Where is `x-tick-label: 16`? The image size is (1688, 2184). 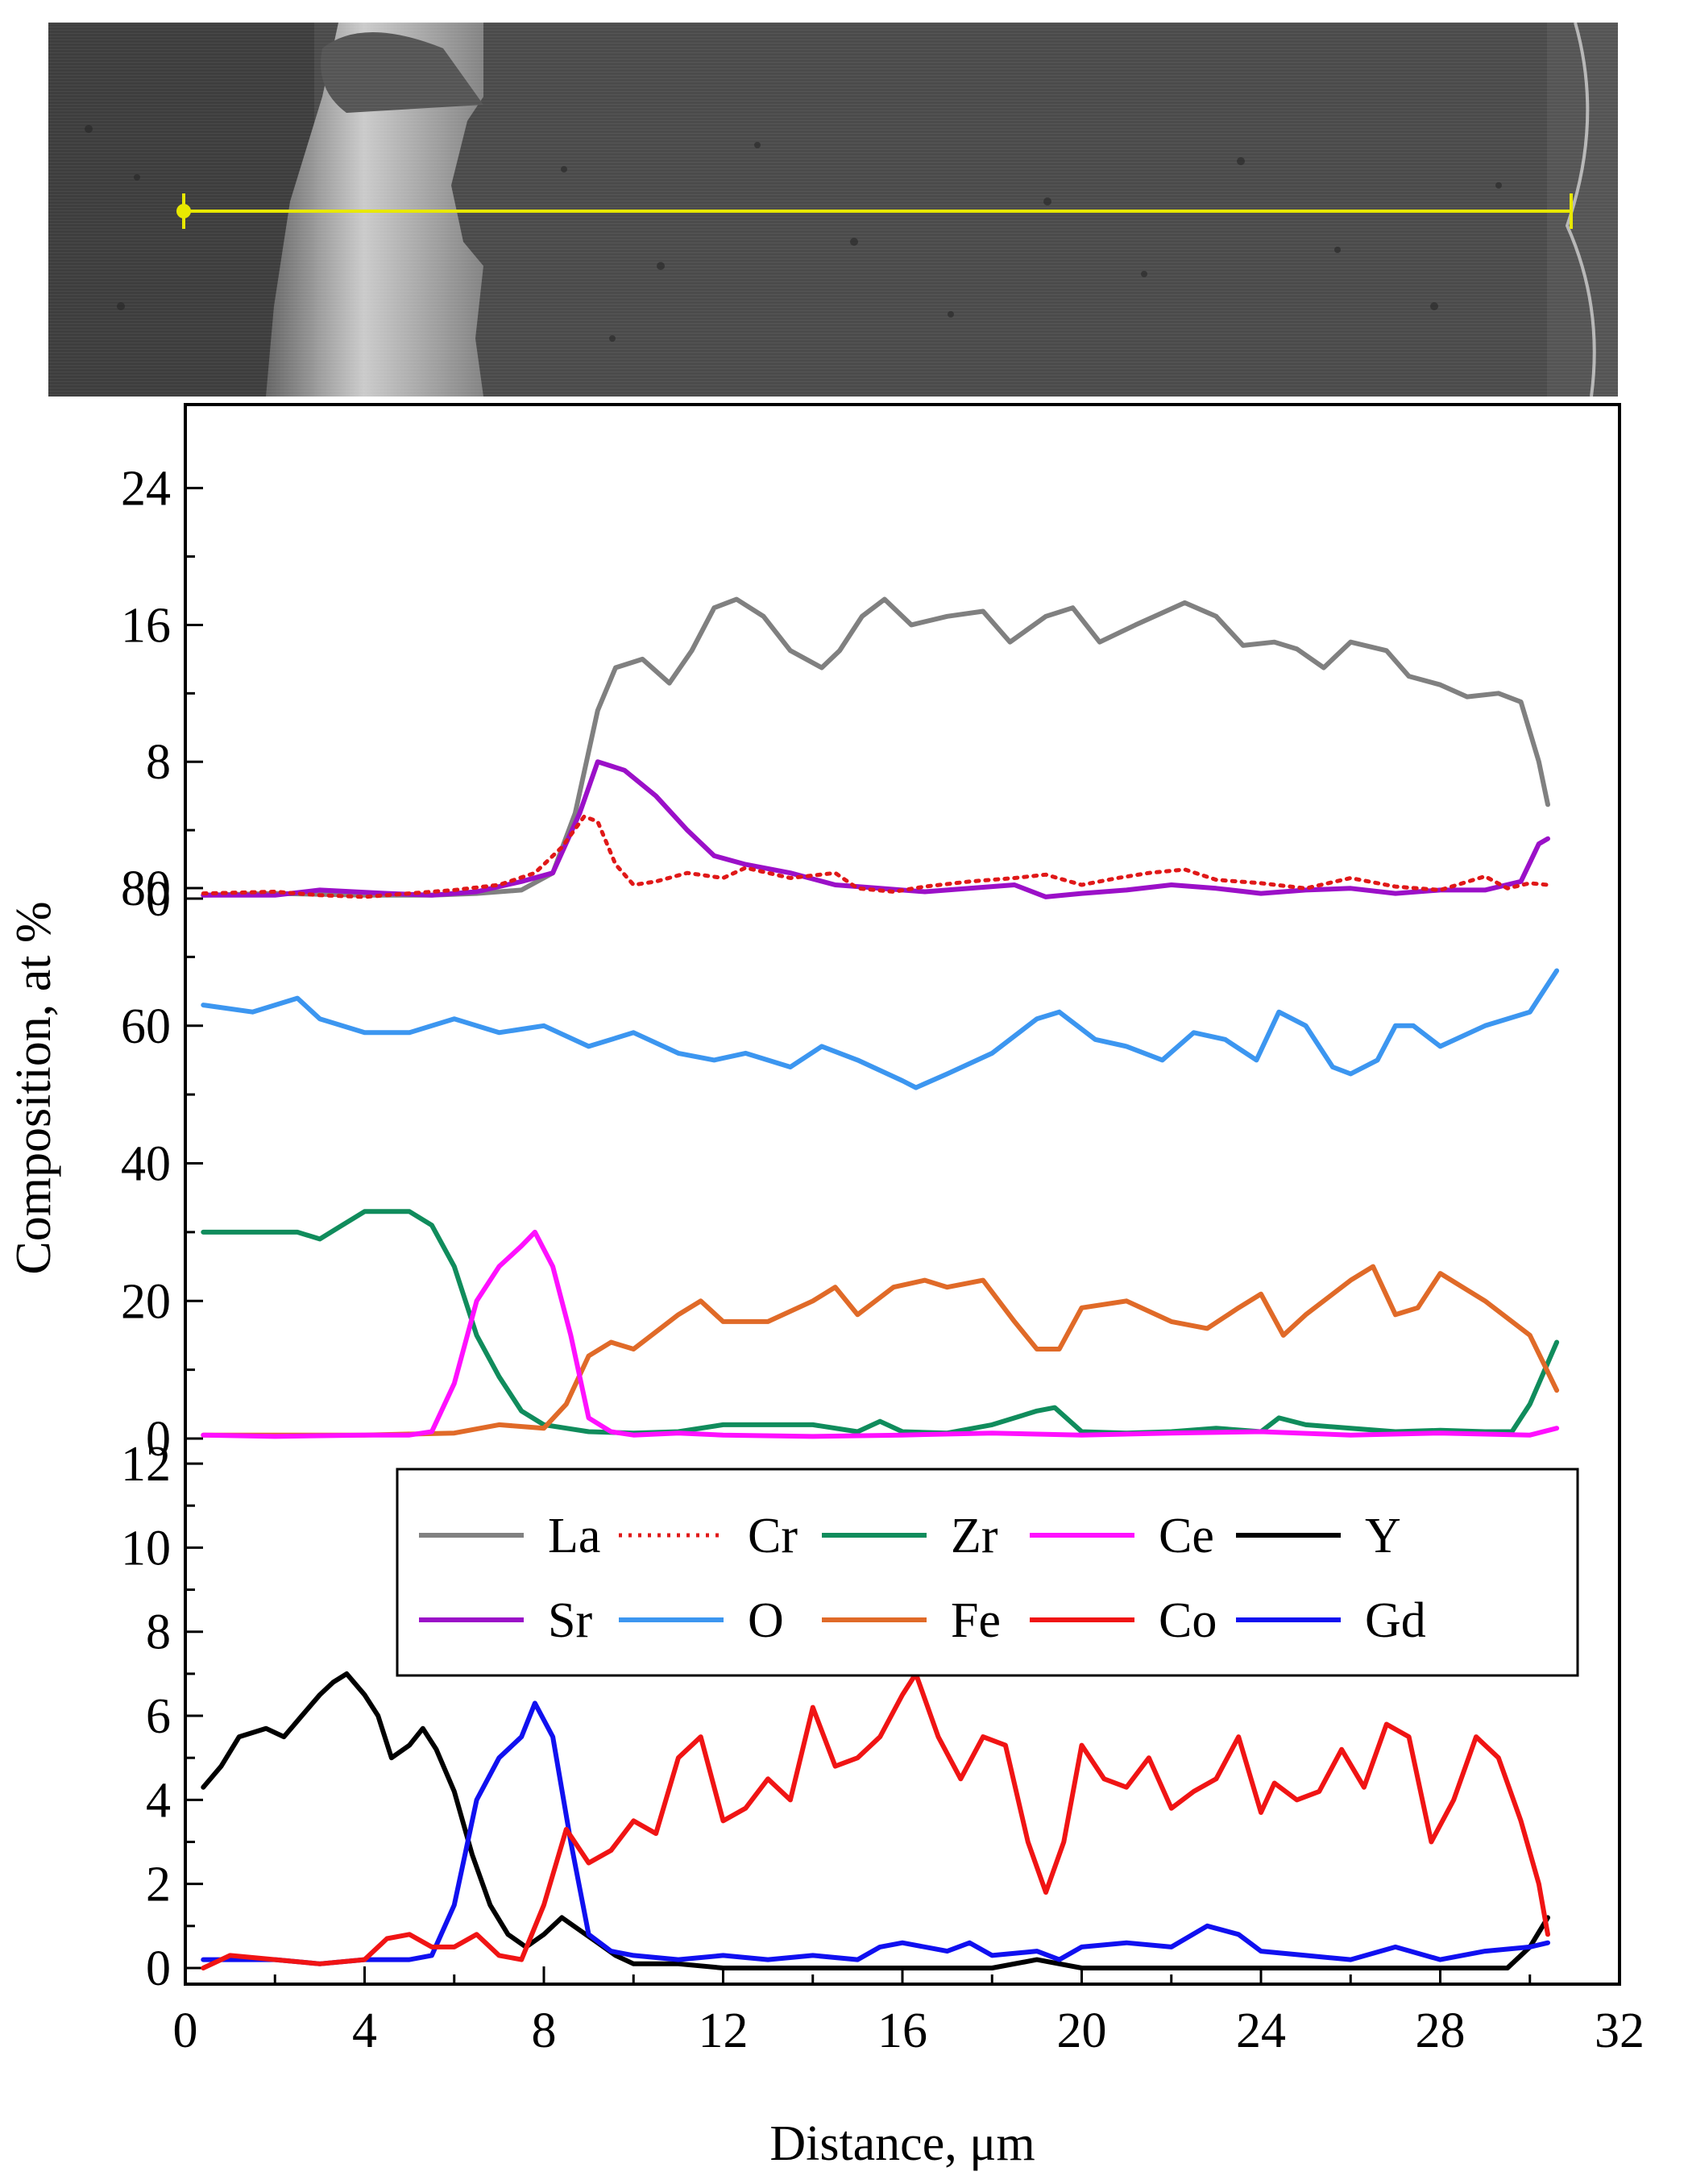 x-tick-label: 16 is located at coordinates (902, 2030).